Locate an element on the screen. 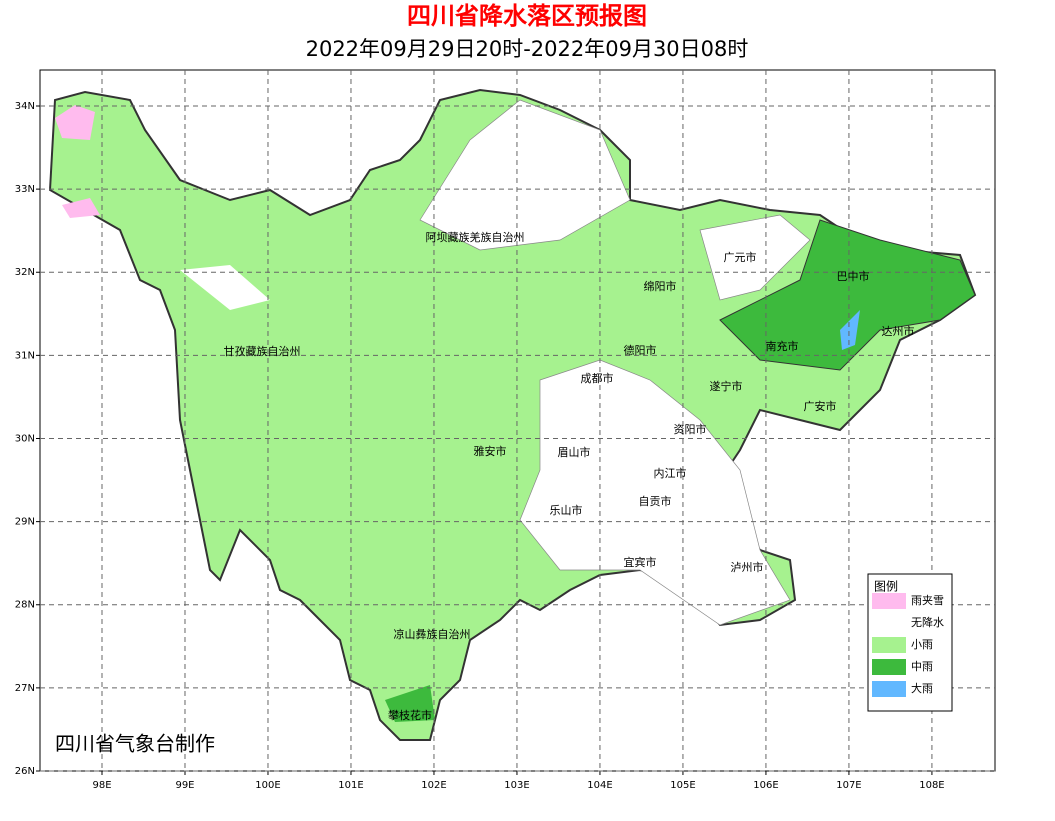  no-rain-northeast is located at coordinates (755, 257).